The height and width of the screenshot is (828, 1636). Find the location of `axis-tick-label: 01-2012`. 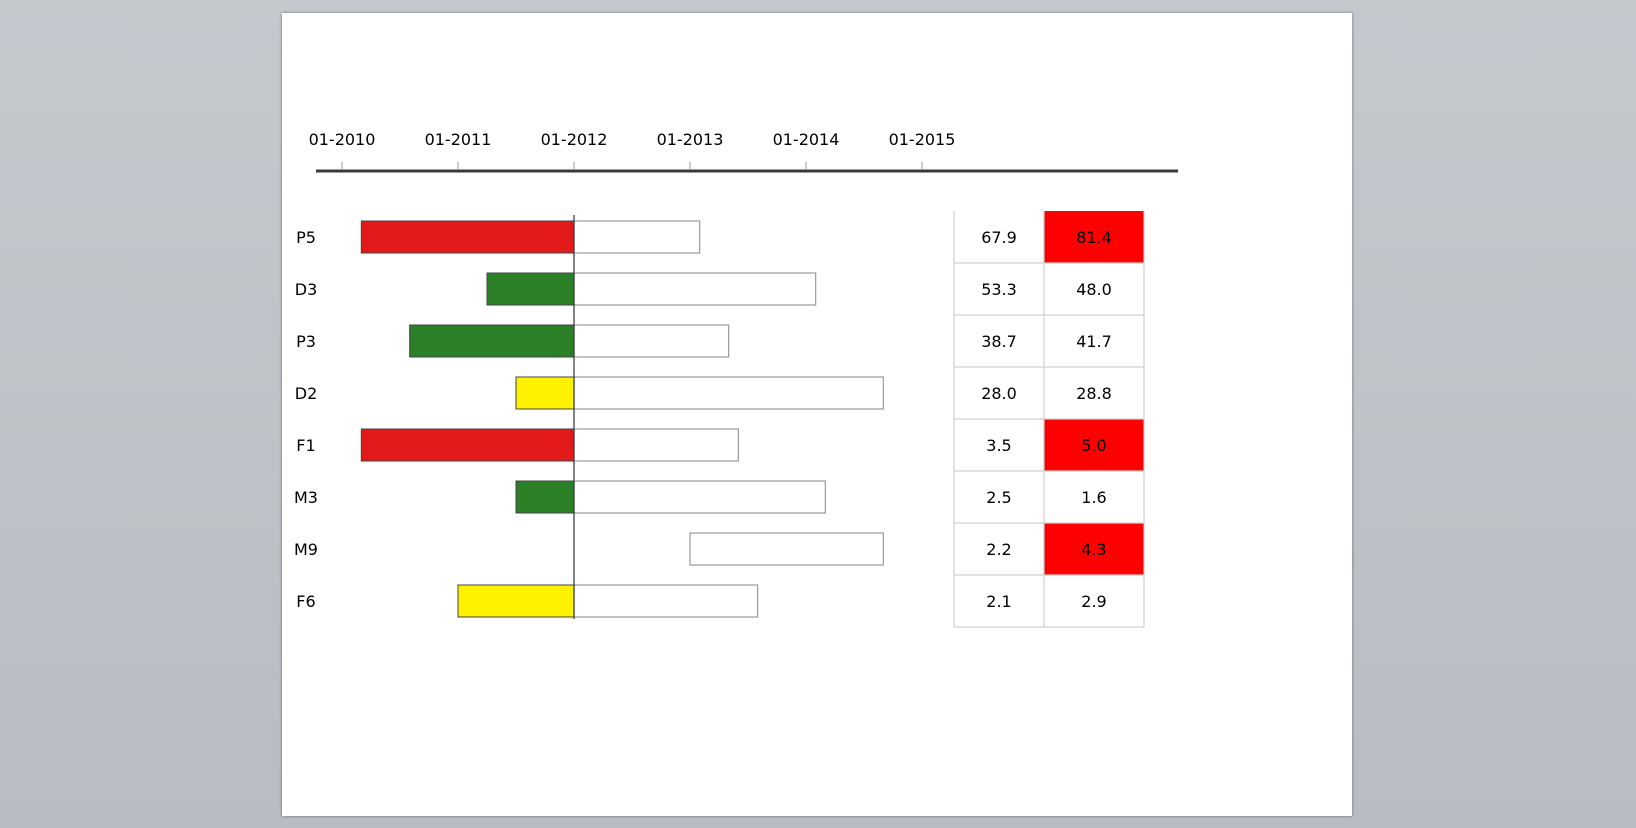

axis-tick-label: 01-2012 is located at coordinates (574, 139).